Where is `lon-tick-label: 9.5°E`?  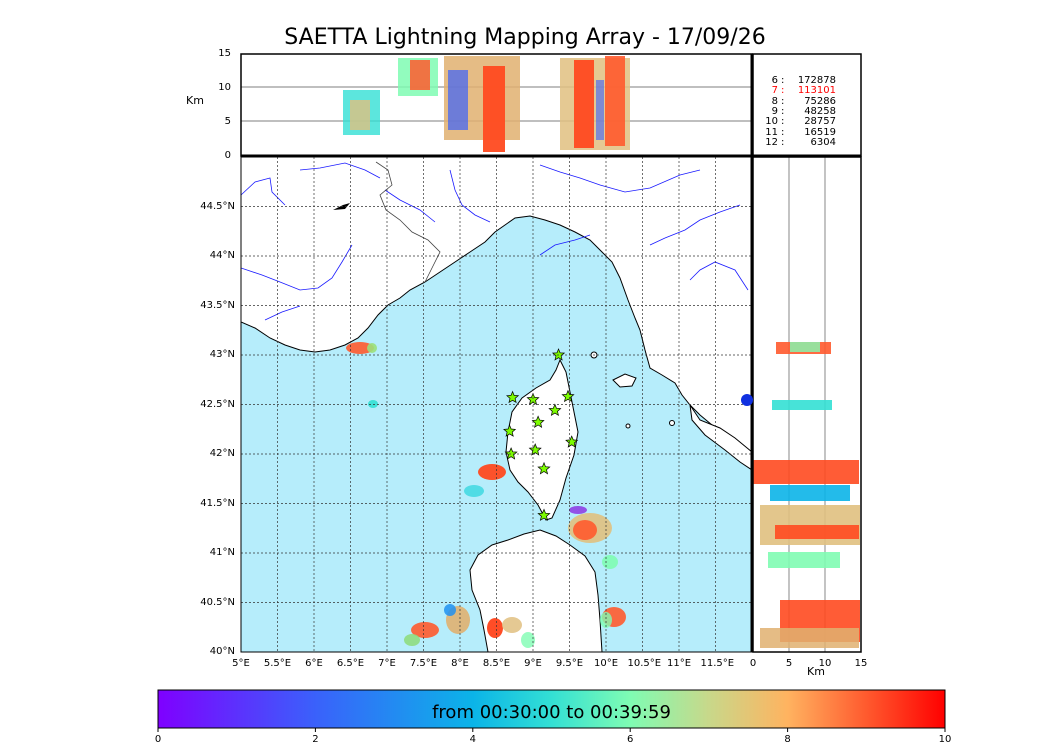 lon-tick-label: 9.5°E is located at coordinates (569, 663).